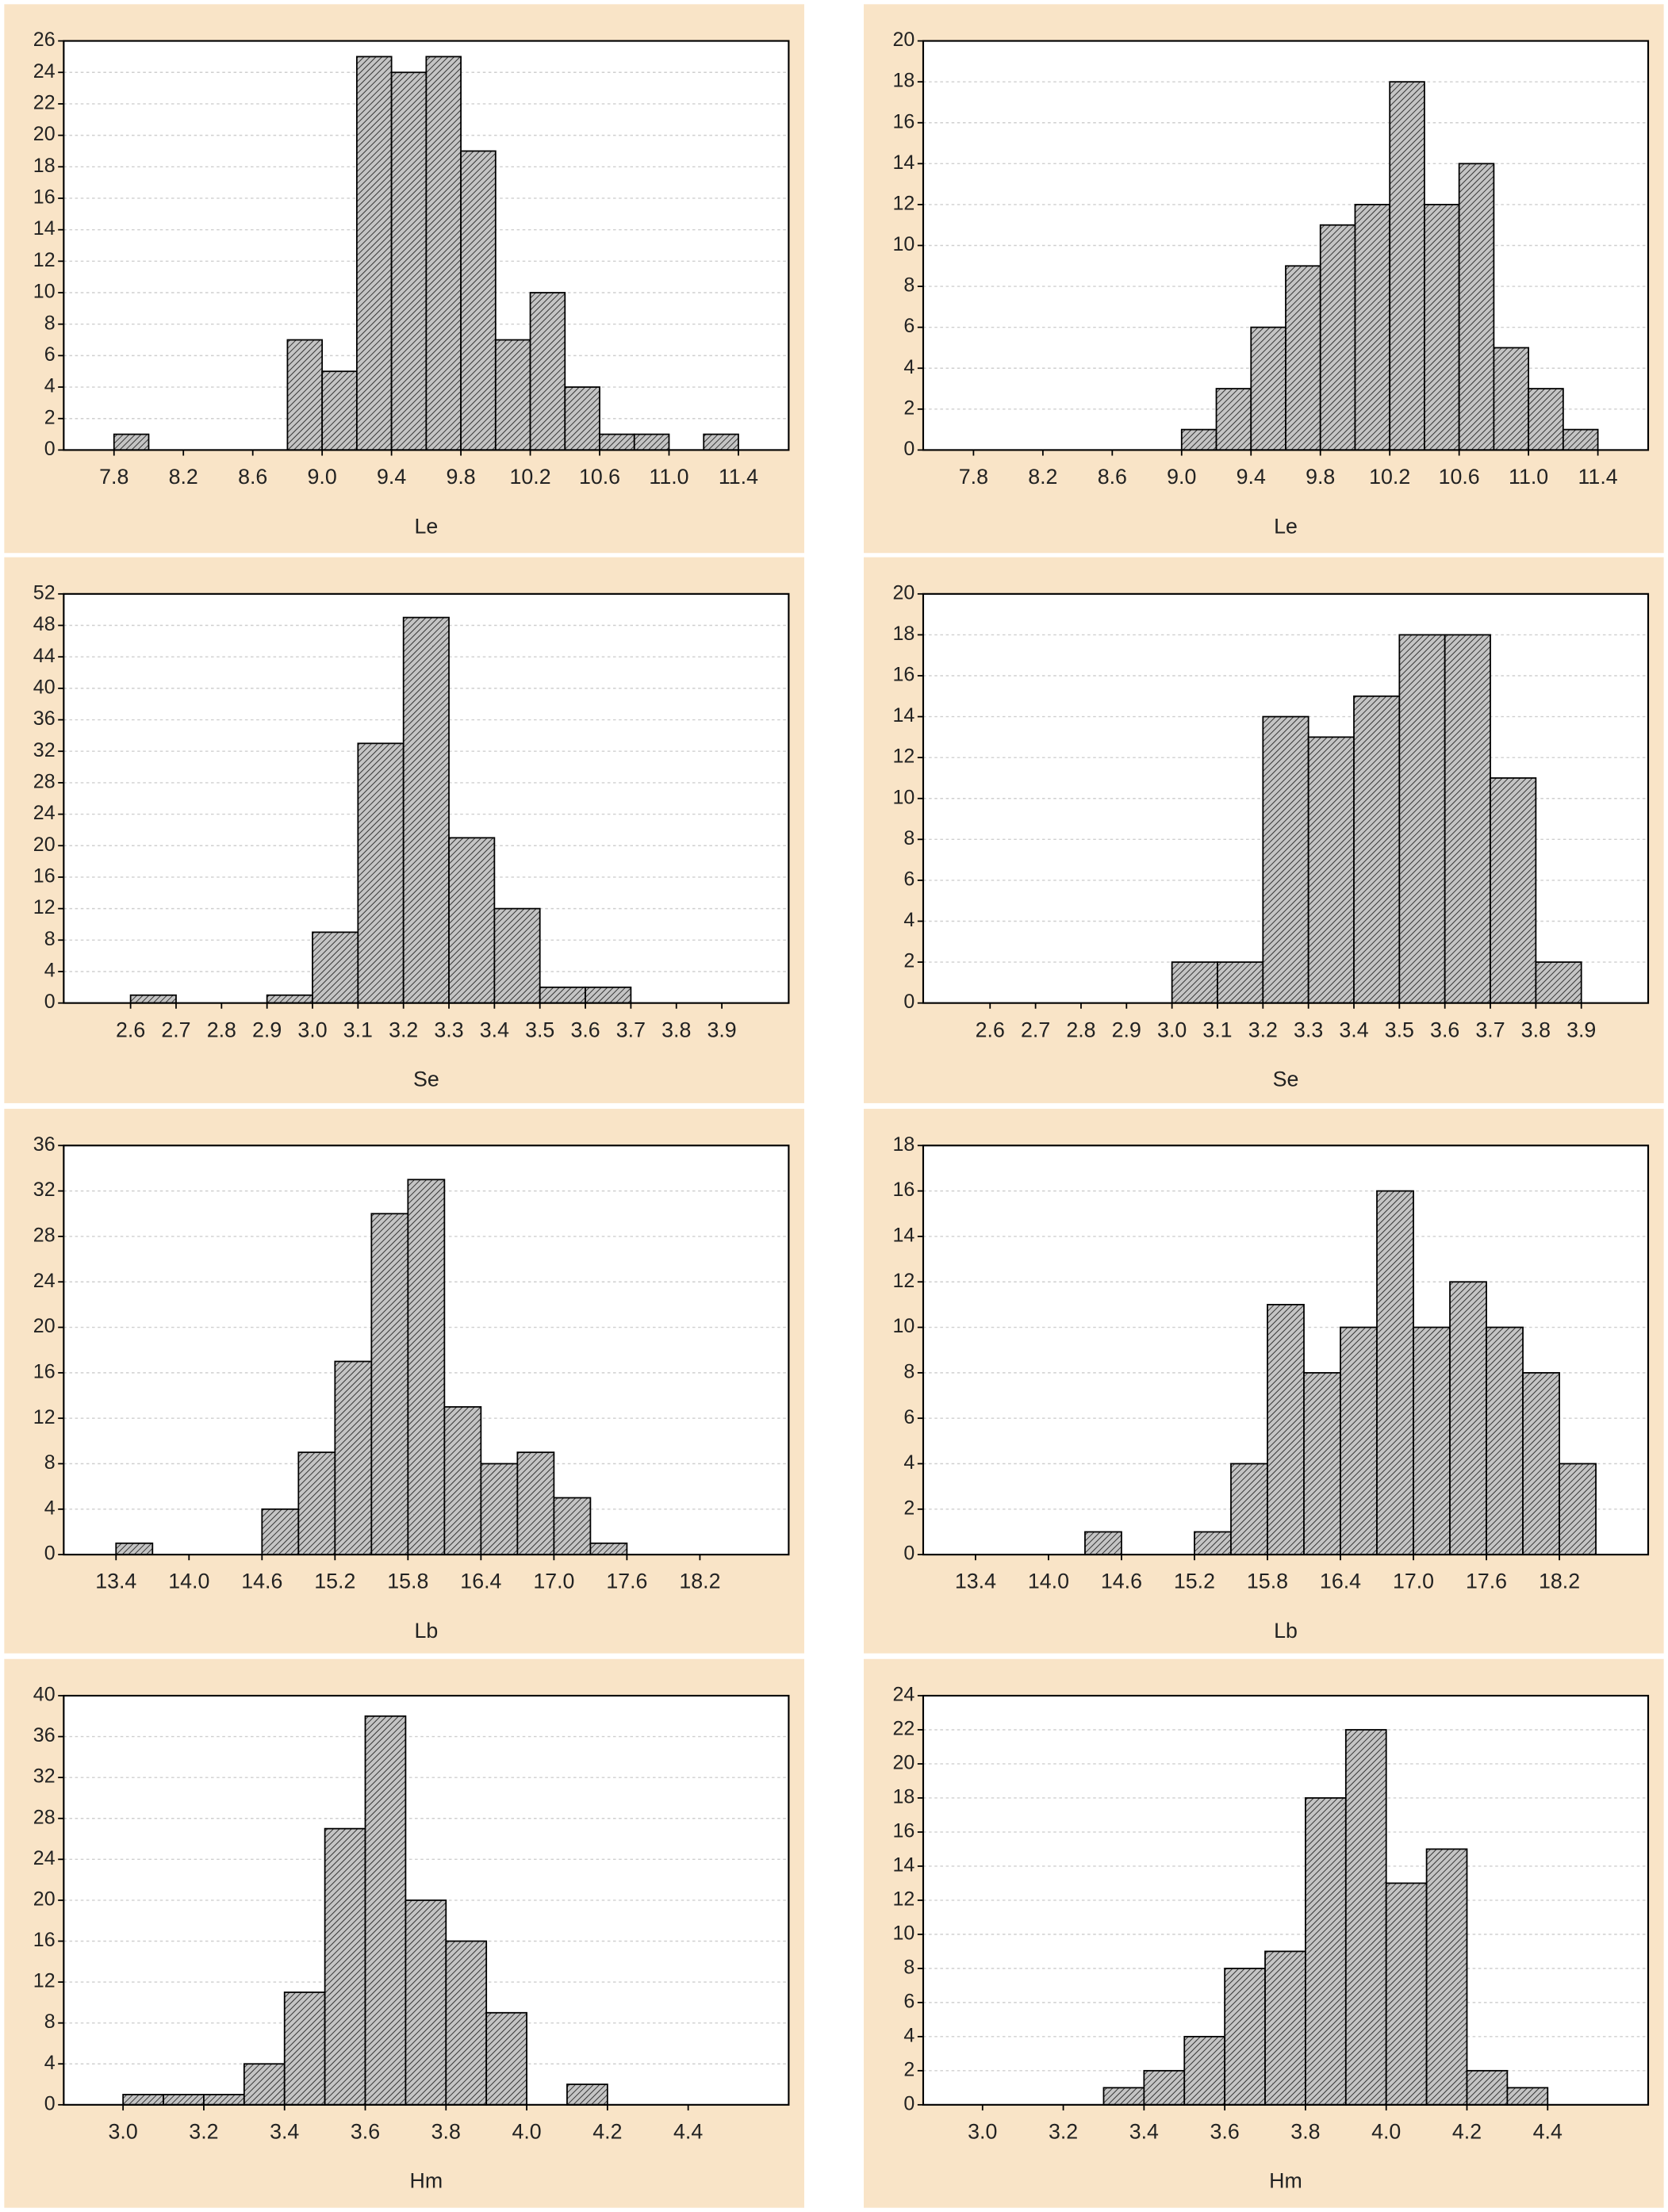 The height and width of the screenshot is (2212, 1668). I want to click on x-tick-label: 10.2, so click(1389, 477).